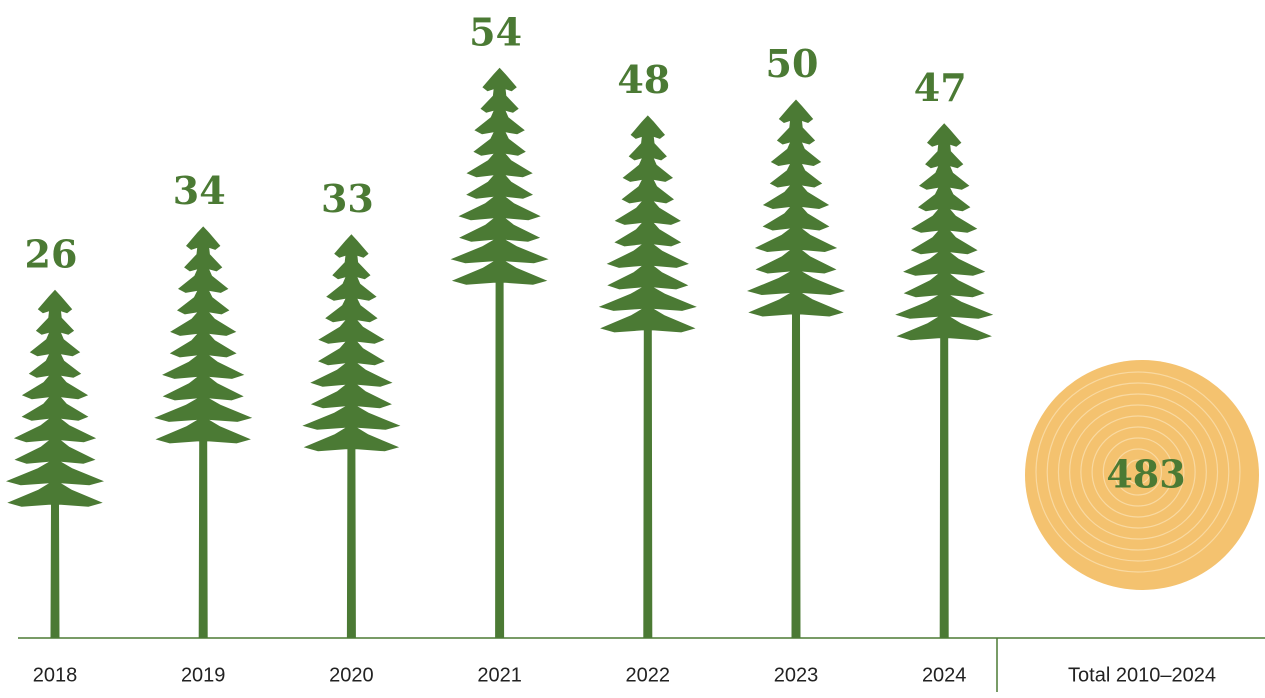 The height and width of the screenshot is (698, 1265). I want to click on x-tick-label: 2021, so click(499, 675).